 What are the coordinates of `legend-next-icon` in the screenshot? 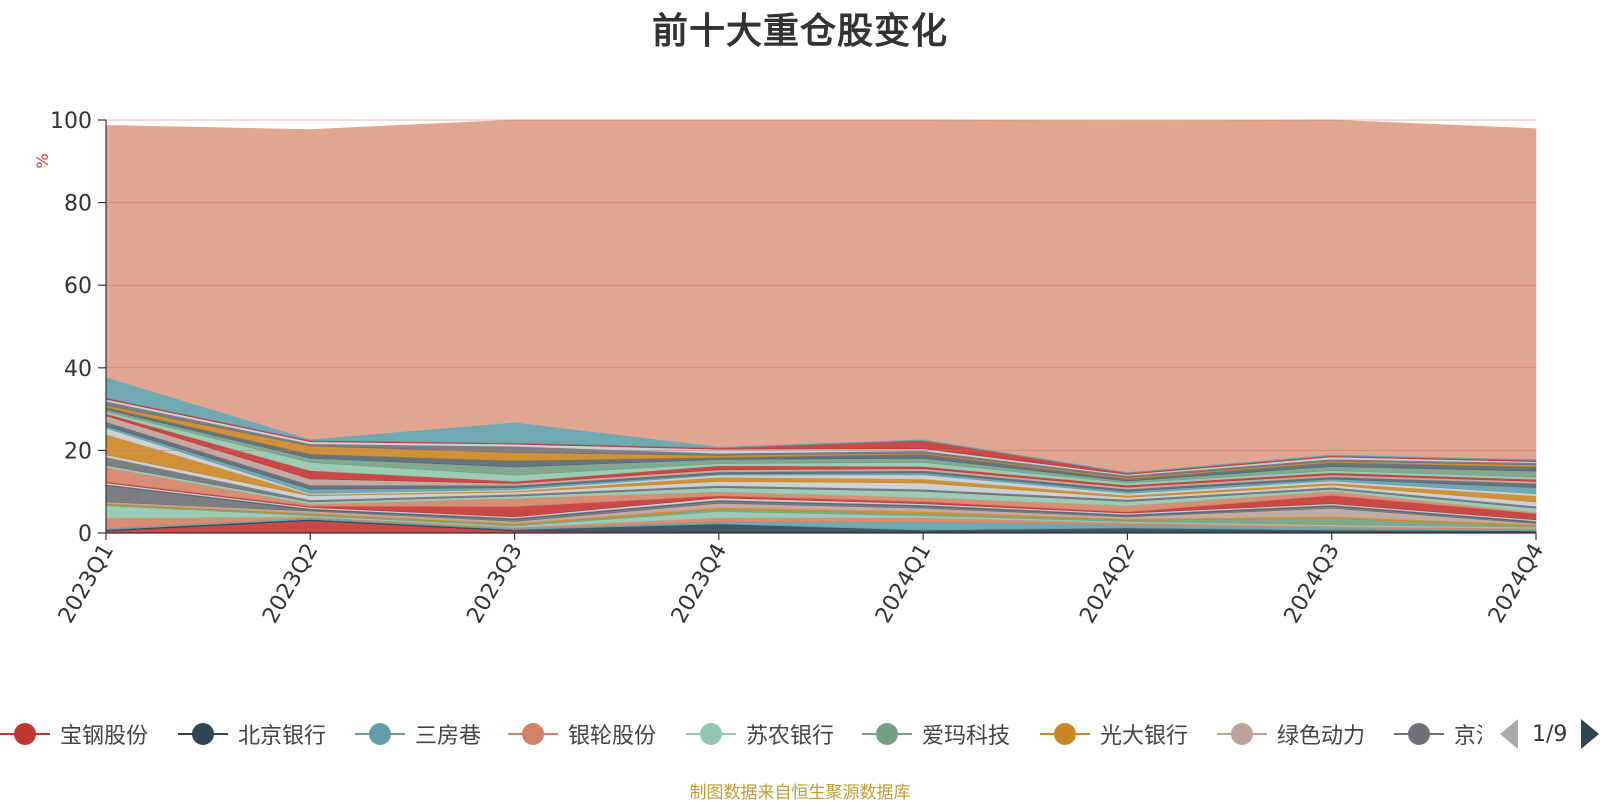 It's located at (1590, 734).